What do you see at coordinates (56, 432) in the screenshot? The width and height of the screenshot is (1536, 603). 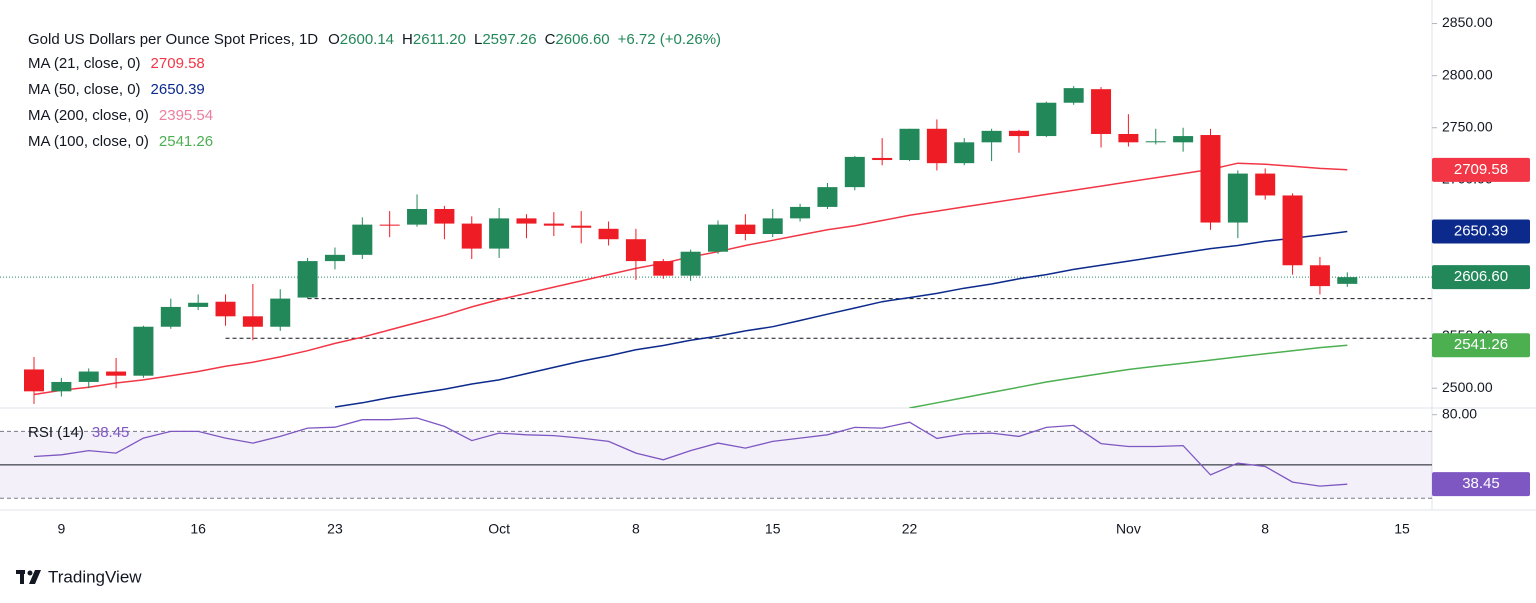 I see `rsi-name: RSI (14)` at bounding box center [56, 432].